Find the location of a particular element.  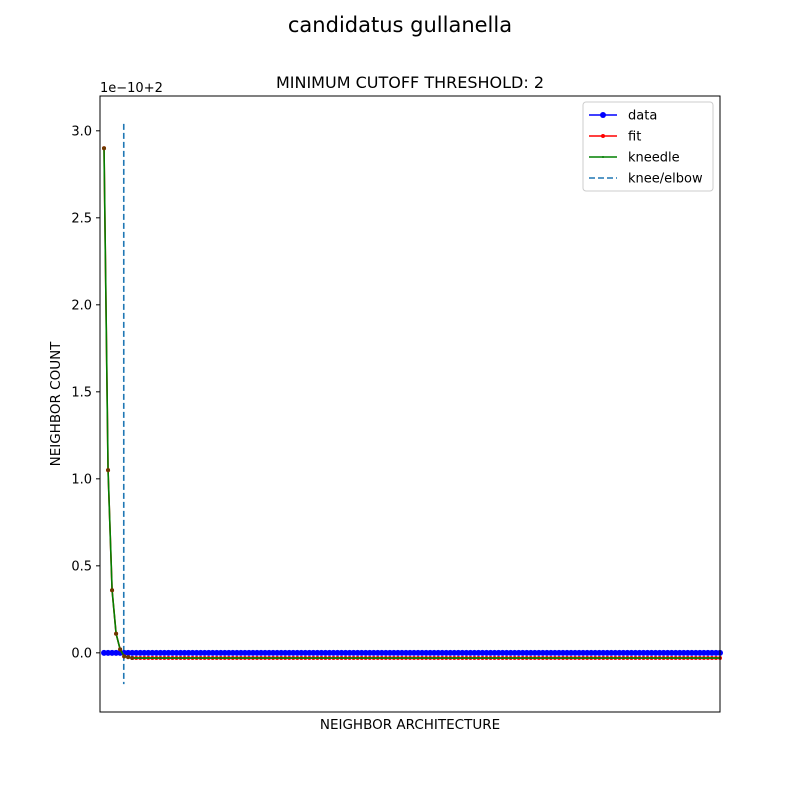

legend-box is located at coordinates (648, 146).